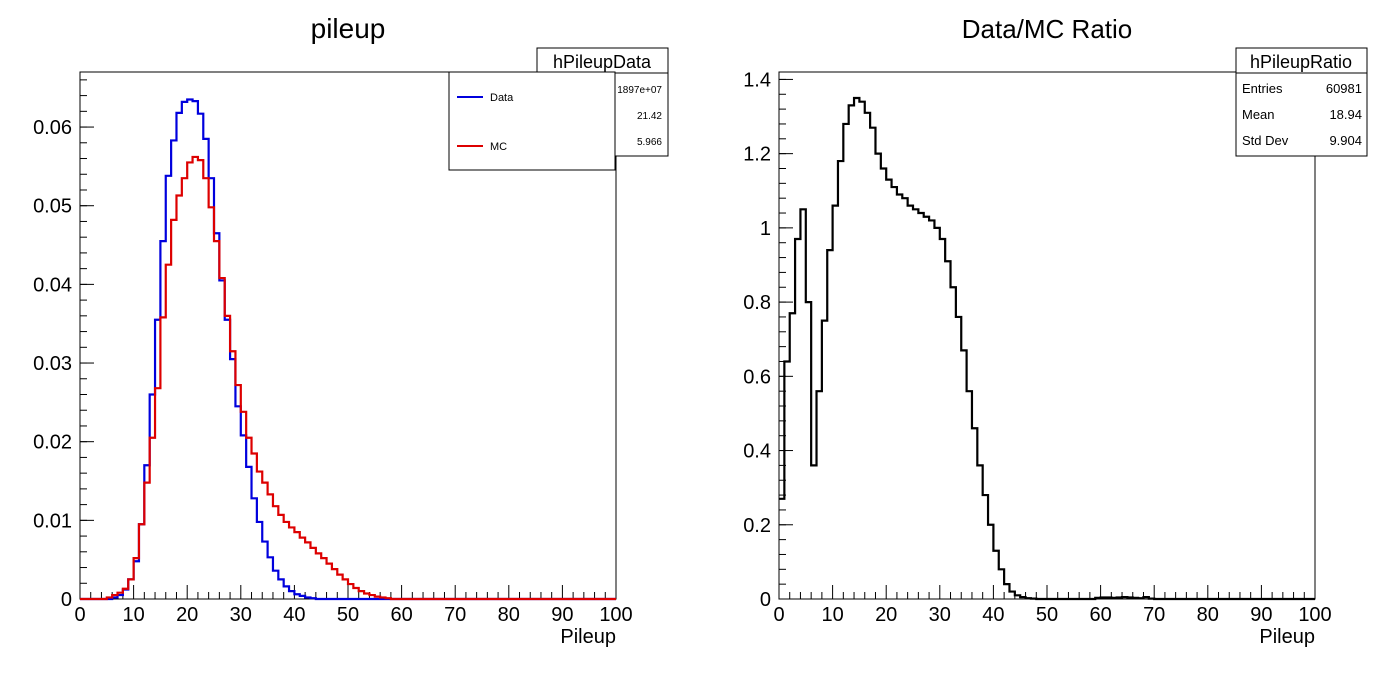 This screenshot has height=673, width=1398. What do you see at coordinates (757, 377) in the screenshot?
I see `y-tick-label: 0.6` at bounding box center [757, 377].